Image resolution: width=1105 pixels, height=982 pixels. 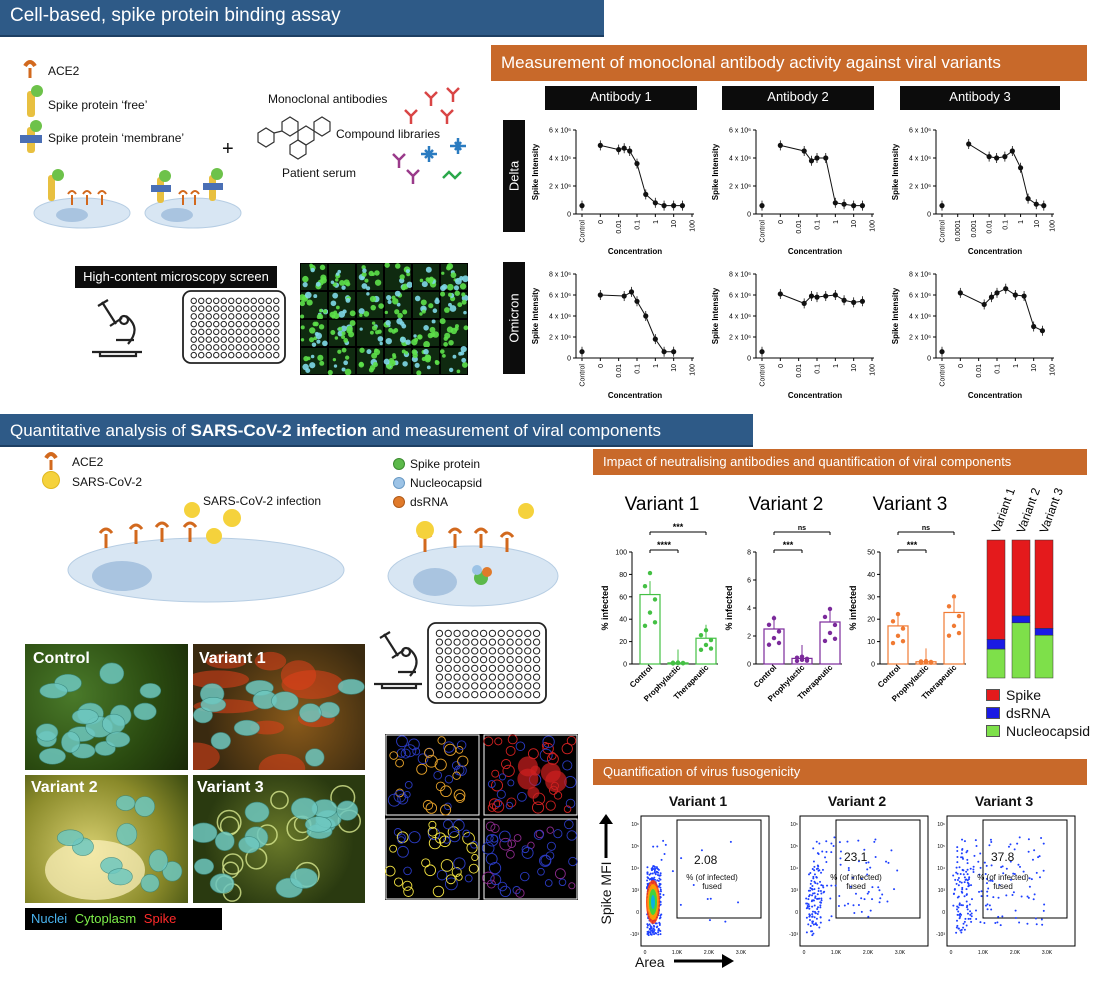 I want to click on binding-cell-diagram-membrane, so click(x=193, y=197).